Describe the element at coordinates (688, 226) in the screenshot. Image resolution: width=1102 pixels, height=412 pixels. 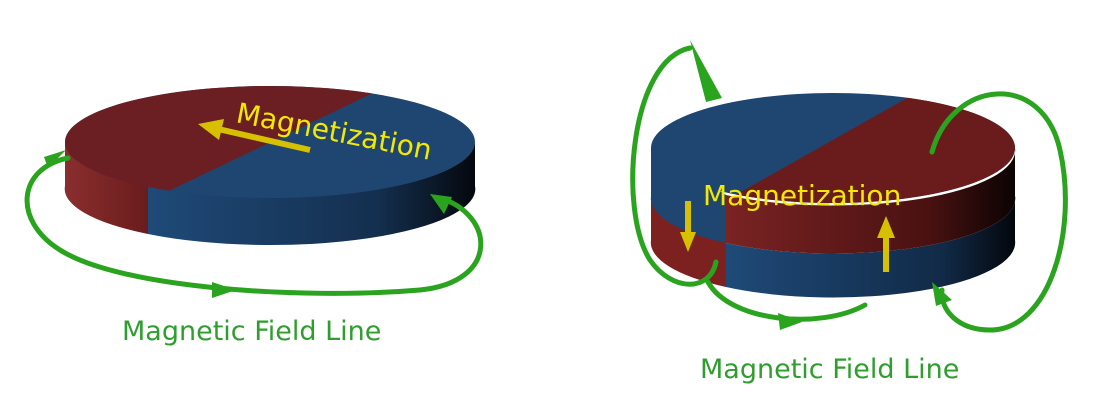
I see `right-magnetization-arrow-down-icon` at that location.